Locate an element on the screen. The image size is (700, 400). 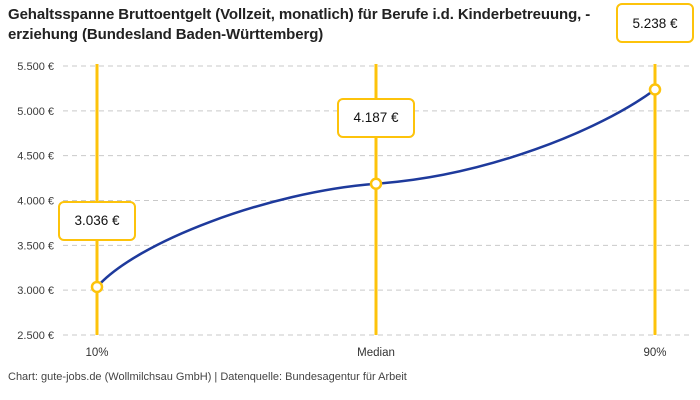
x-axis-tick-label: Median is located at coordinates (376, 353).